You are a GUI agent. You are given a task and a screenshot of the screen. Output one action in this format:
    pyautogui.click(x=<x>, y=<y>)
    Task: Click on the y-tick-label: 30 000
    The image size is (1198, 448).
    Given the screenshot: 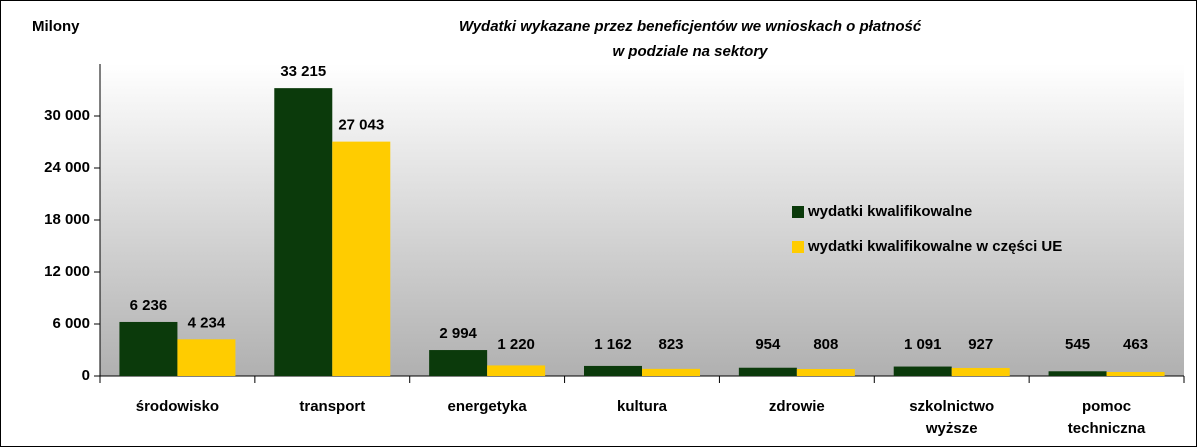 What is the action you would take?
    pyautogui.click(x=67, y=115)
    